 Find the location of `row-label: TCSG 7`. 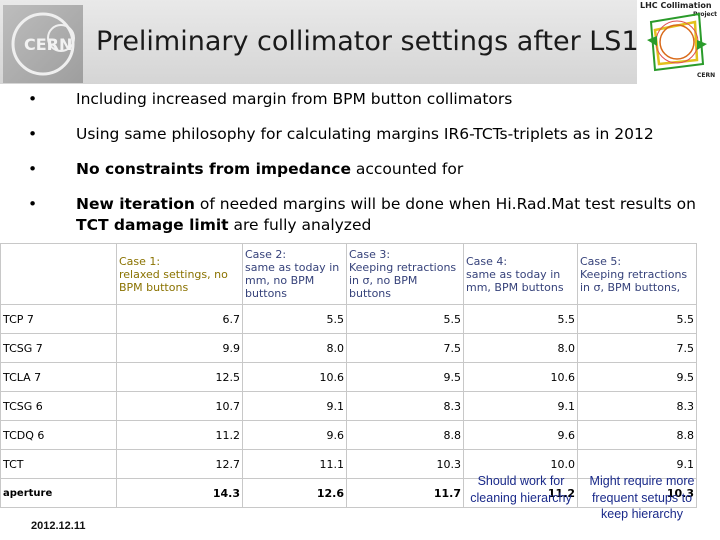

row-label: TCSG 7 is located at coordinates (58, 348).